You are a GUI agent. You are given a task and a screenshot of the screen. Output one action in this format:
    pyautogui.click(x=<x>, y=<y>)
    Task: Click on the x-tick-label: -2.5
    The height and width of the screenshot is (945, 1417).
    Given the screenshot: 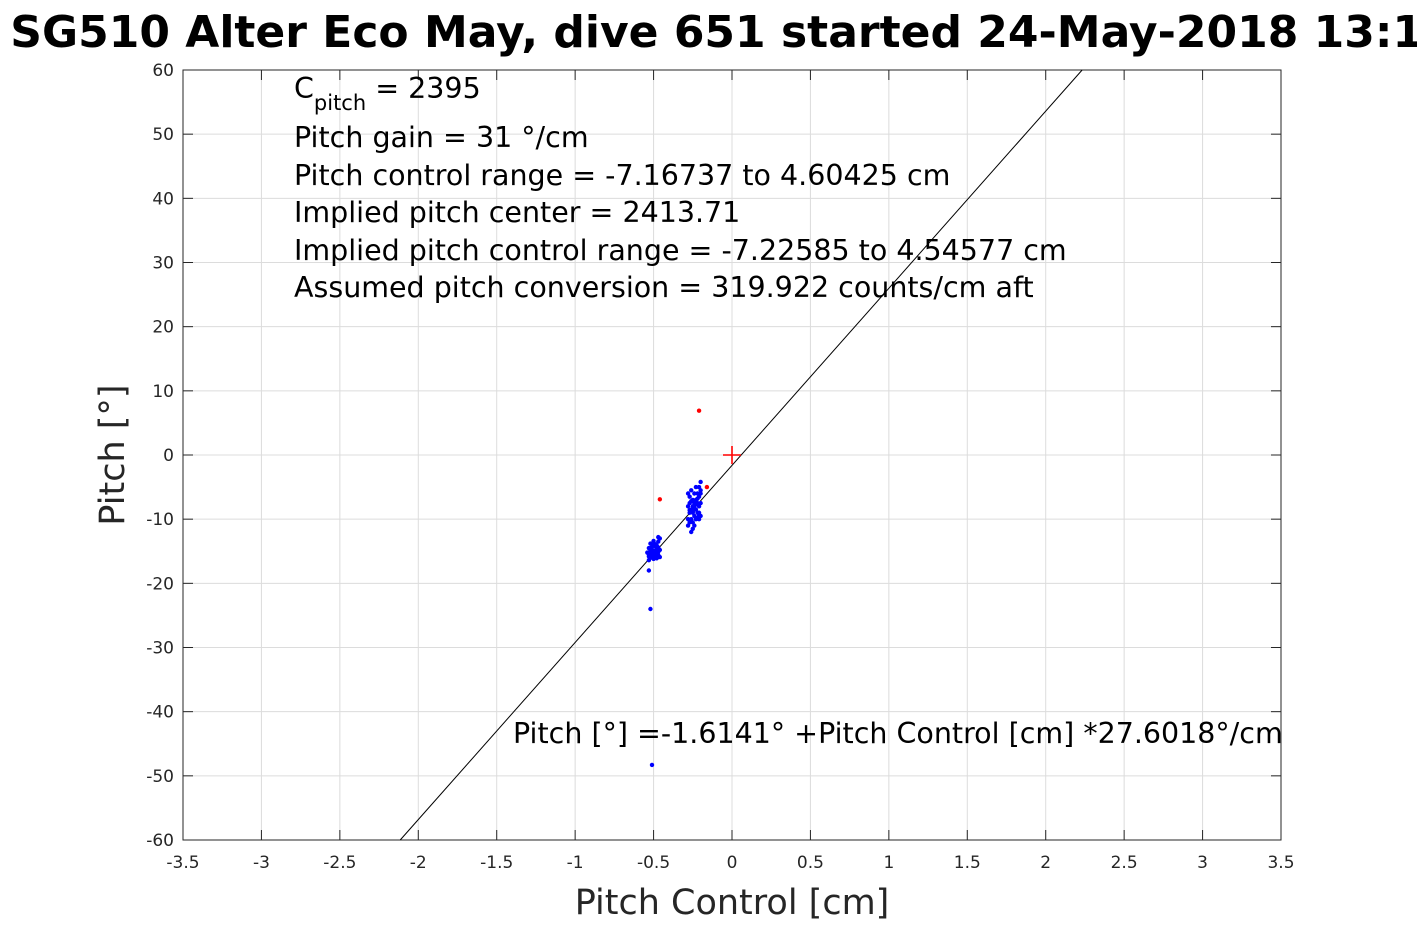 What is the action you would take?
    pyautogui.click(x=339, y=863)
    